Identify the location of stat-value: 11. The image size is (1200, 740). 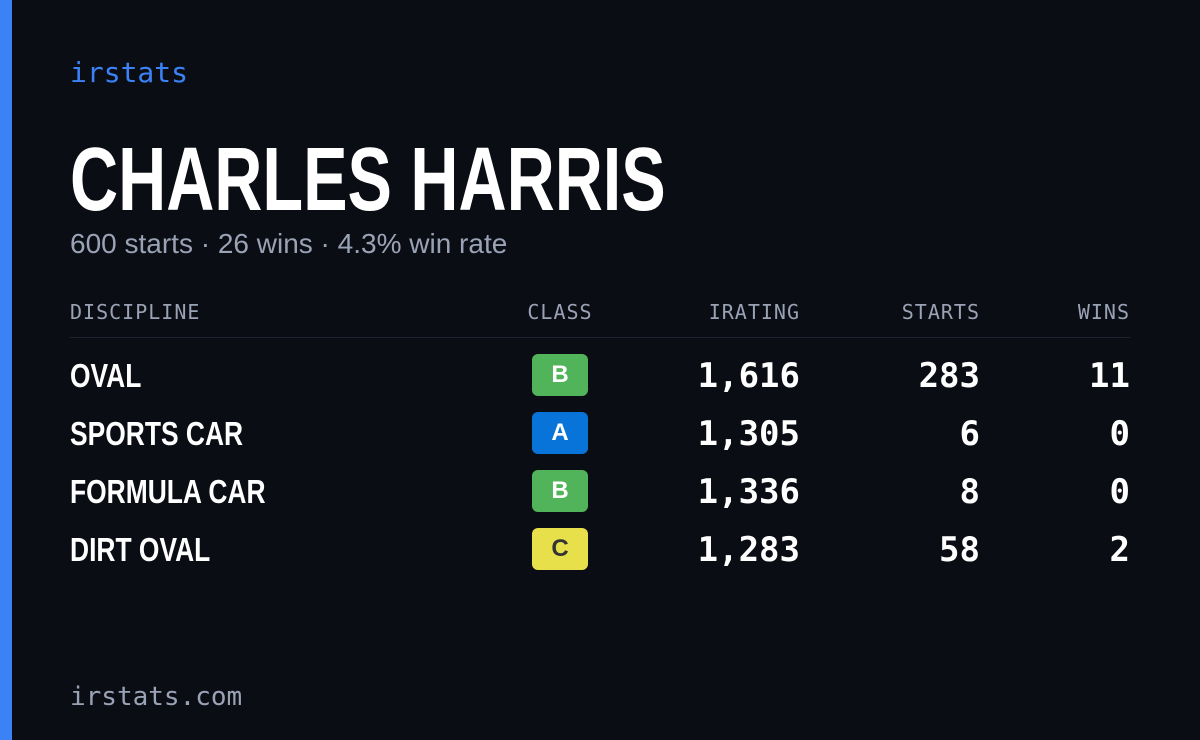
(1109, 376).